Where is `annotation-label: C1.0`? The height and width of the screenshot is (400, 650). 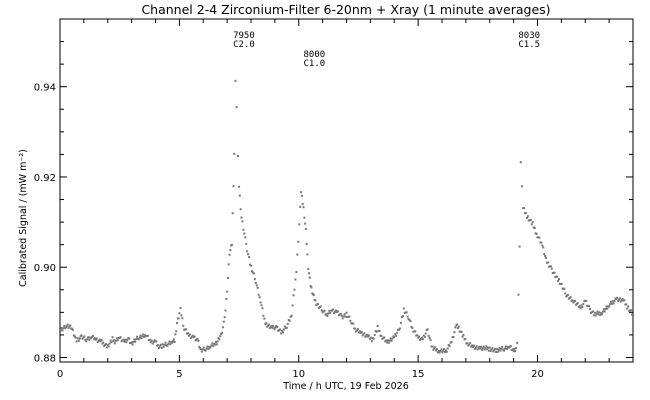
annotation-label: C1.0 is located at coordinates (315, 64).